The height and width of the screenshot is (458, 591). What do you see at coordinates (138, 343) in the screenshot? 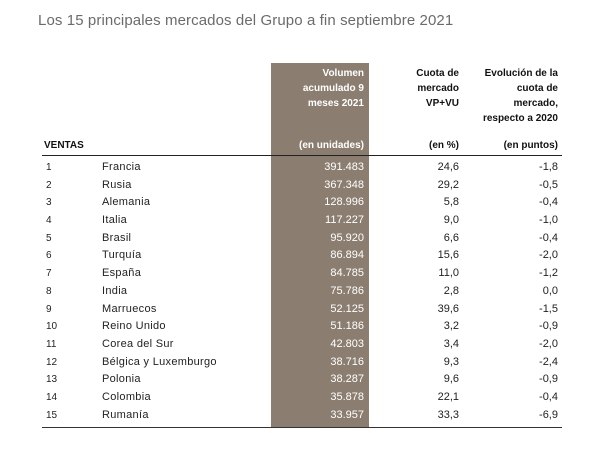
I see `country-cell: Corea del Sur` at bounding box center [138, 343].